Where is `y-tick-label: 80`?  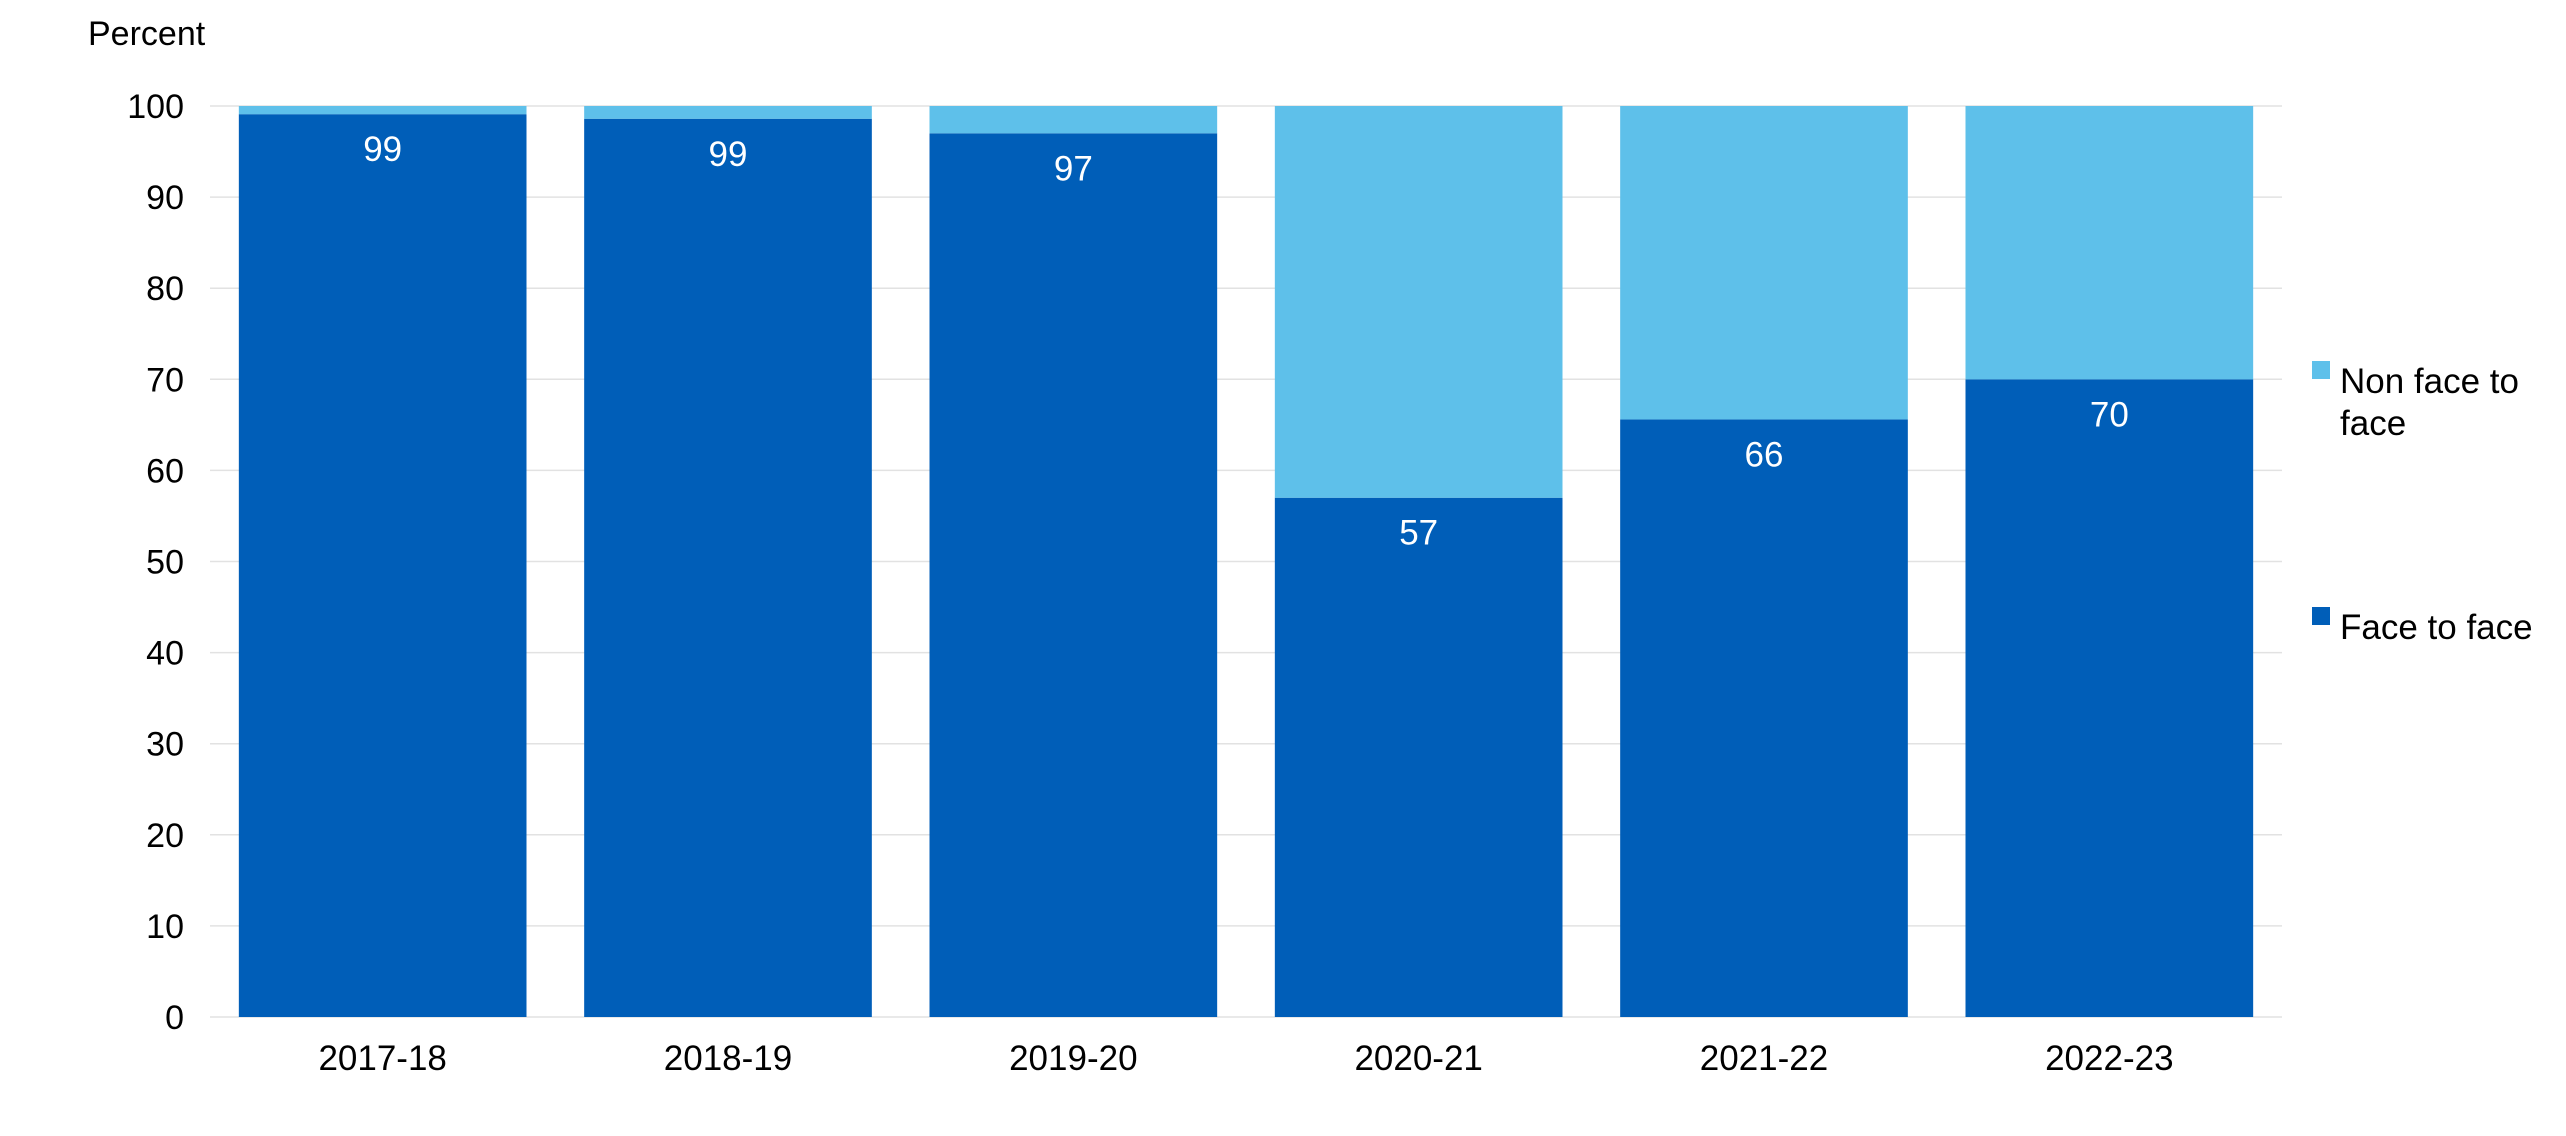
y-tick-label: 80 is located at coordinates (165, 289).